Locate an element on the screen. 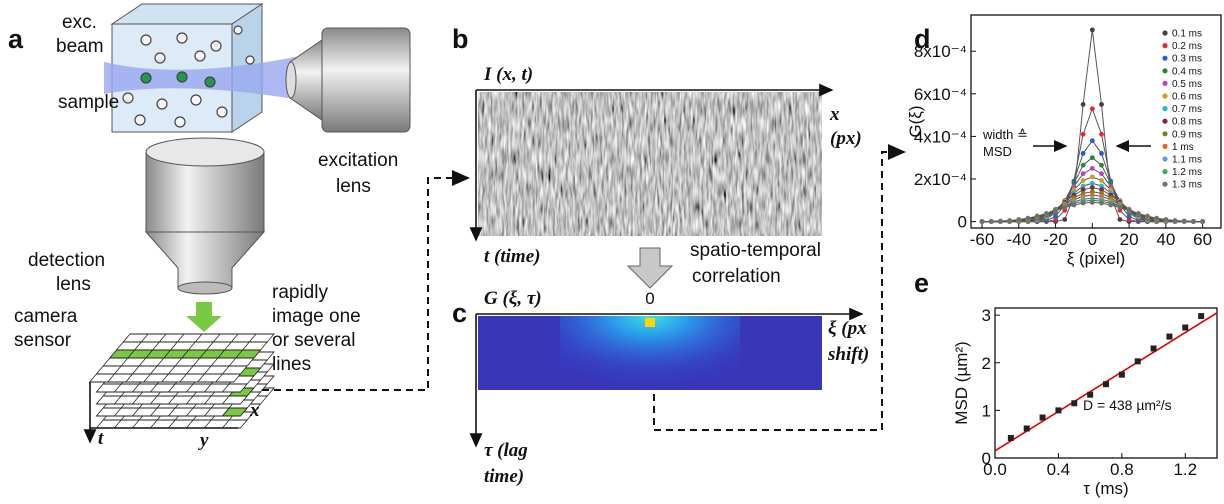 This screenshot has width=1224, height=504. legend-label: 1.1 ms is located at coordinates (1187, 160).